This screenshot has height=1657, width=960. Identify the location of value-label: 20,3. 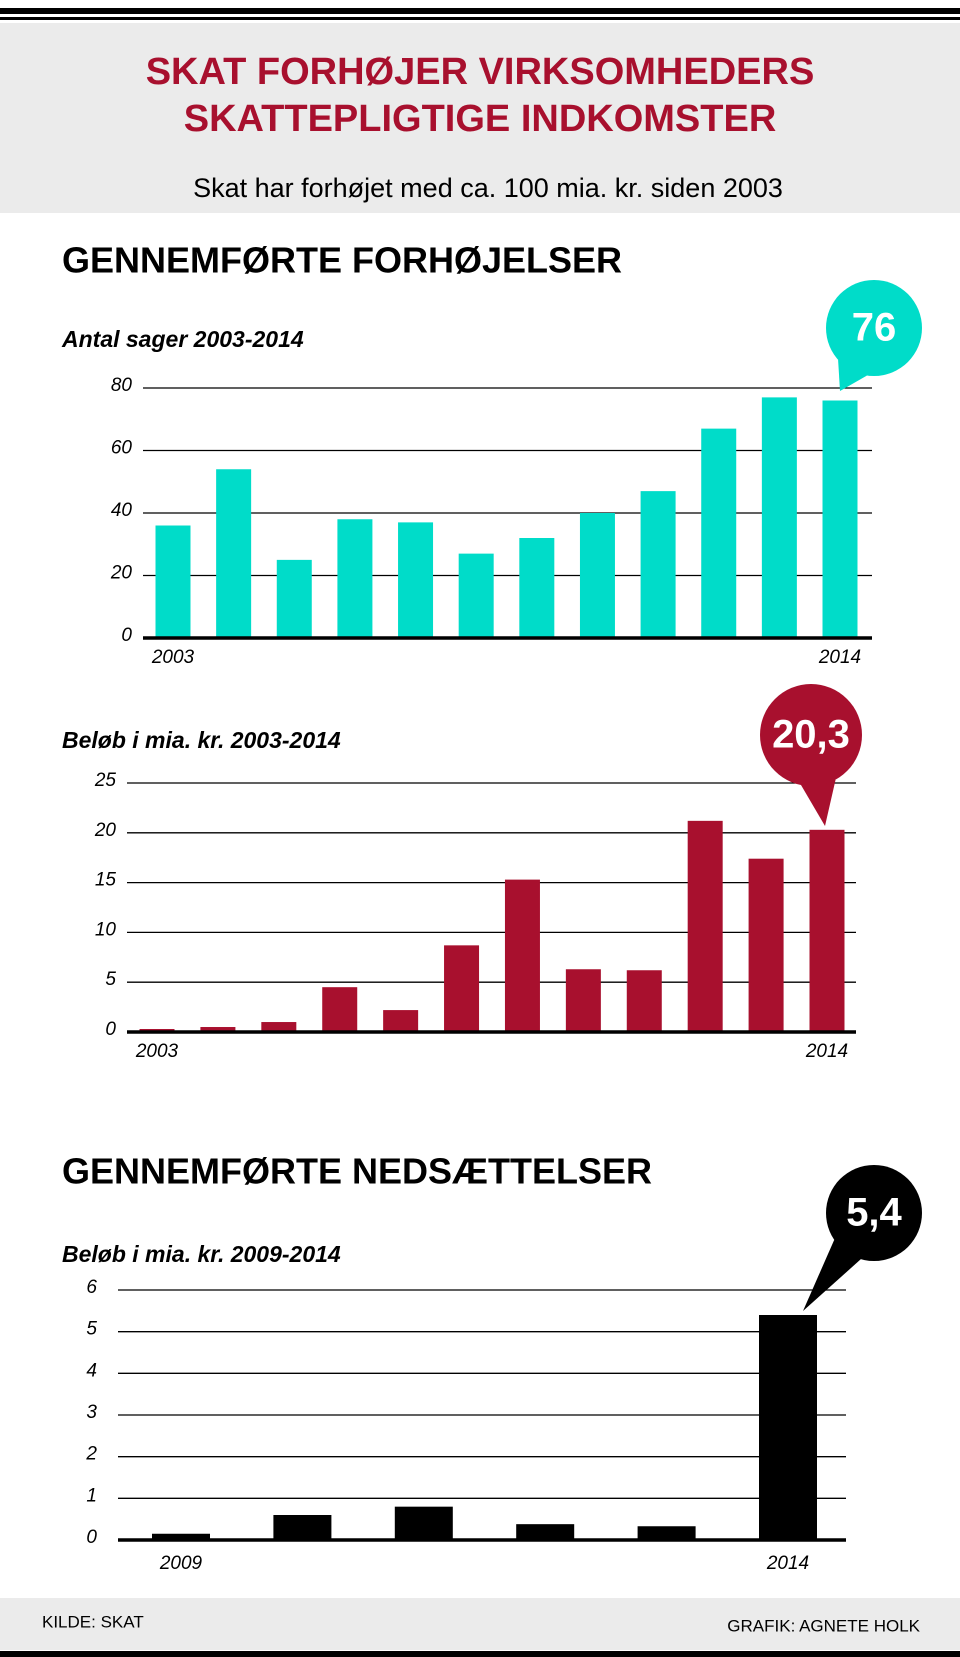
(811, 735).